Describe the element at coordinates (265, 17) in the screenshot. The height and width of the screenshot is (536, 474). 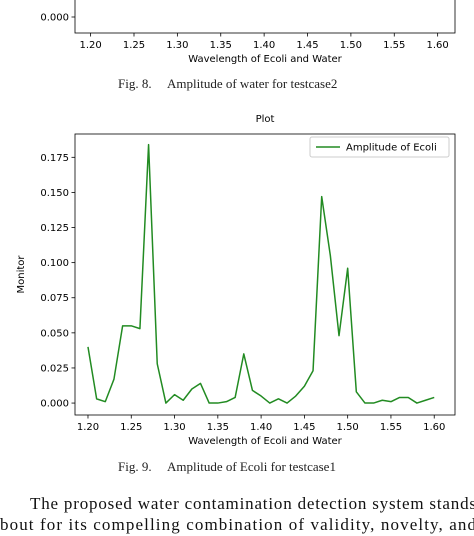
I see `plot-frame` at that location.